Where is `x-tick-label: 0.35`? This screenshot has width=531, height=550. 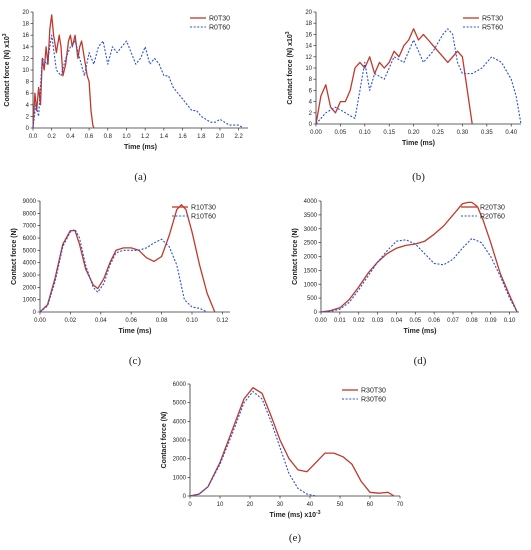
x-tick-label: 0.35 is located at coordinates (487, 133).